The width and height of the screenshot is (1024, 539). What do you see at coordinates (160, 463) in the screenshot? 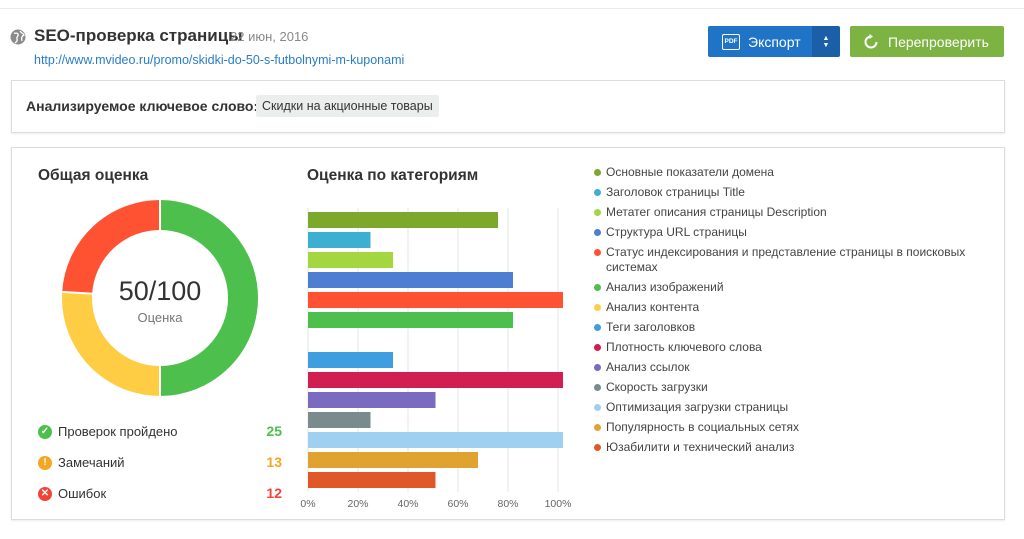
I see `stat-warnings: ! Замечаний 13` at bounding box center [160, 463].